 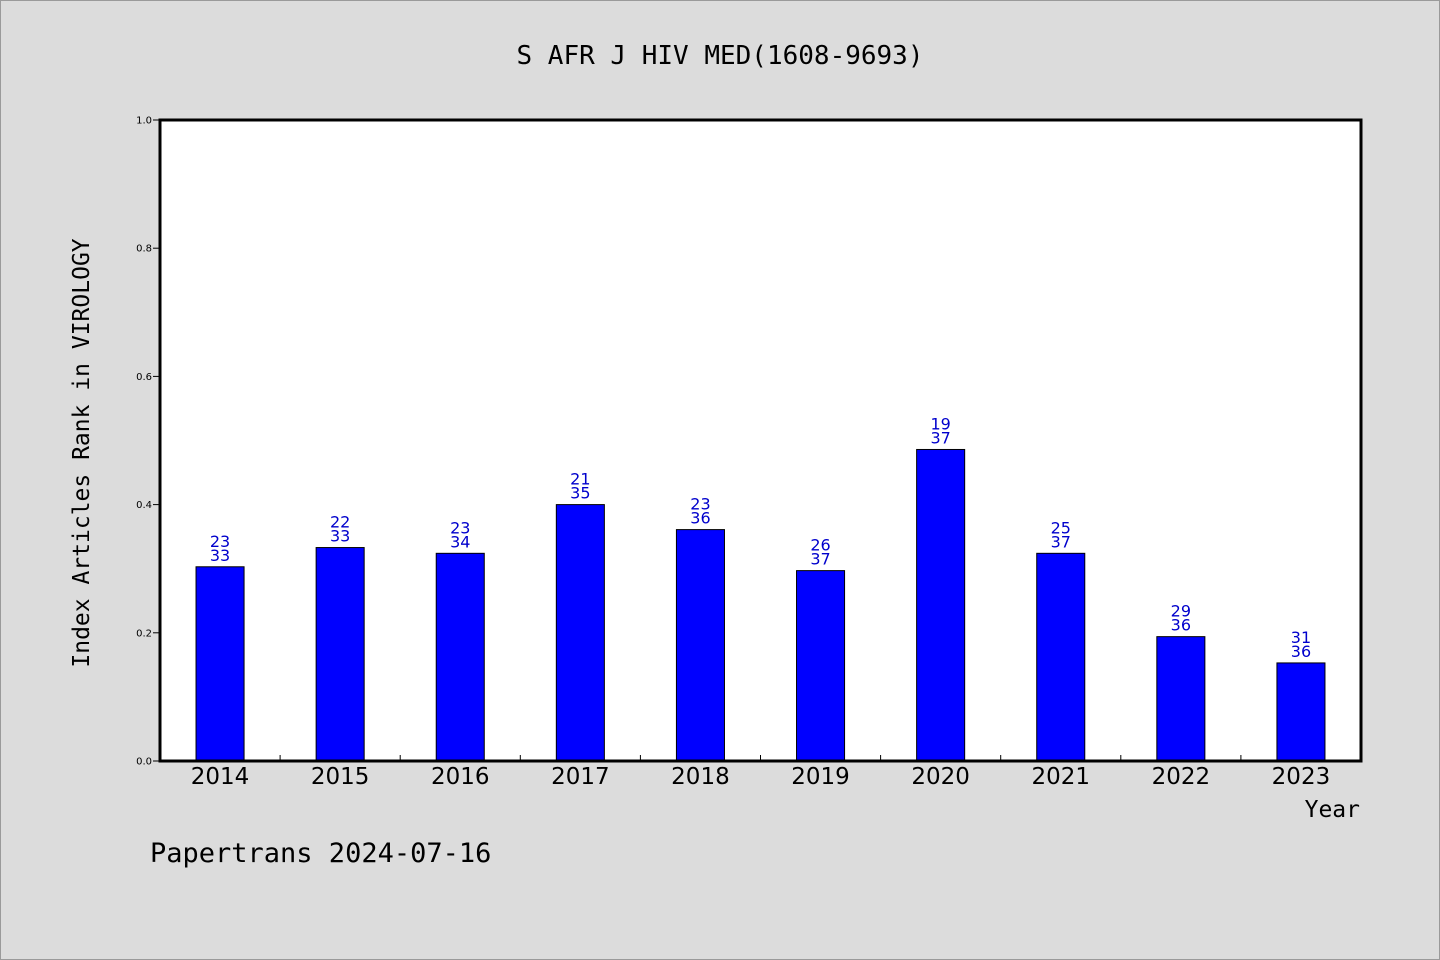 I want to click on total-label-2019: 37, so click(x=820, y=559).